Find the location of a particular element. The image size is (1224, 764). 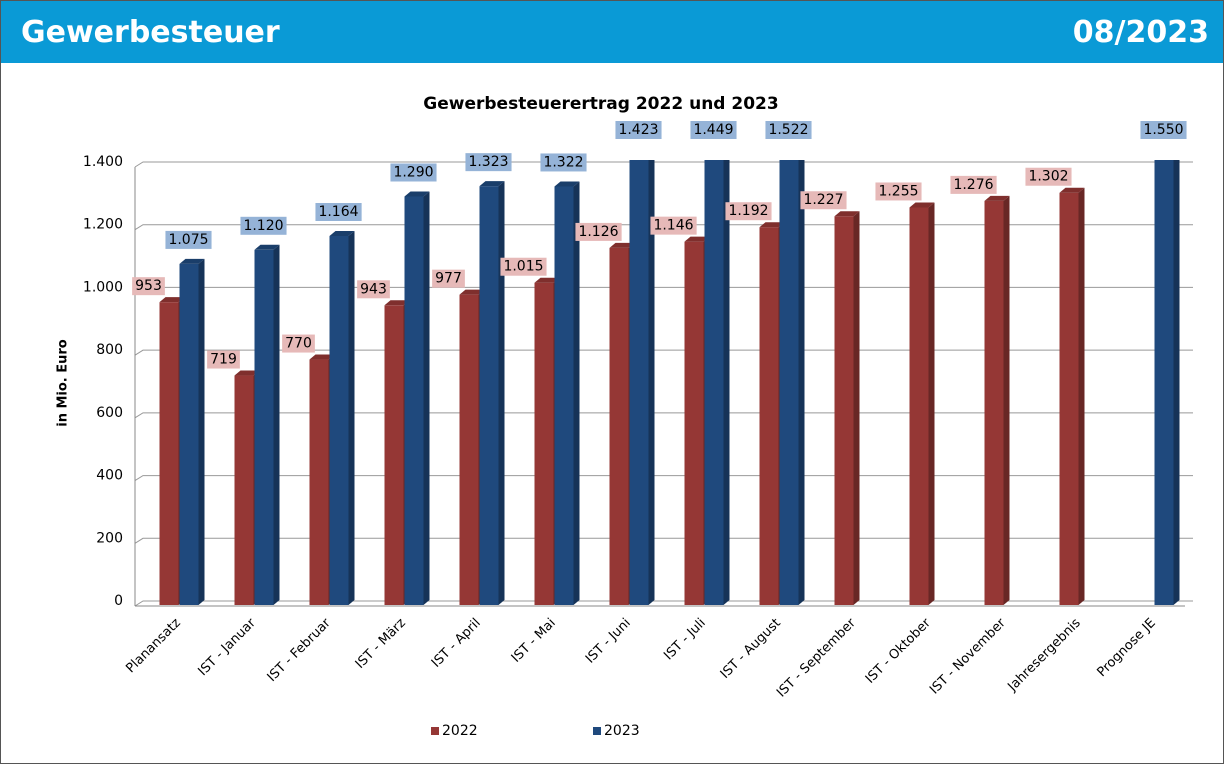

x-tick-label: IST - November is located at coordinates (968, 656).